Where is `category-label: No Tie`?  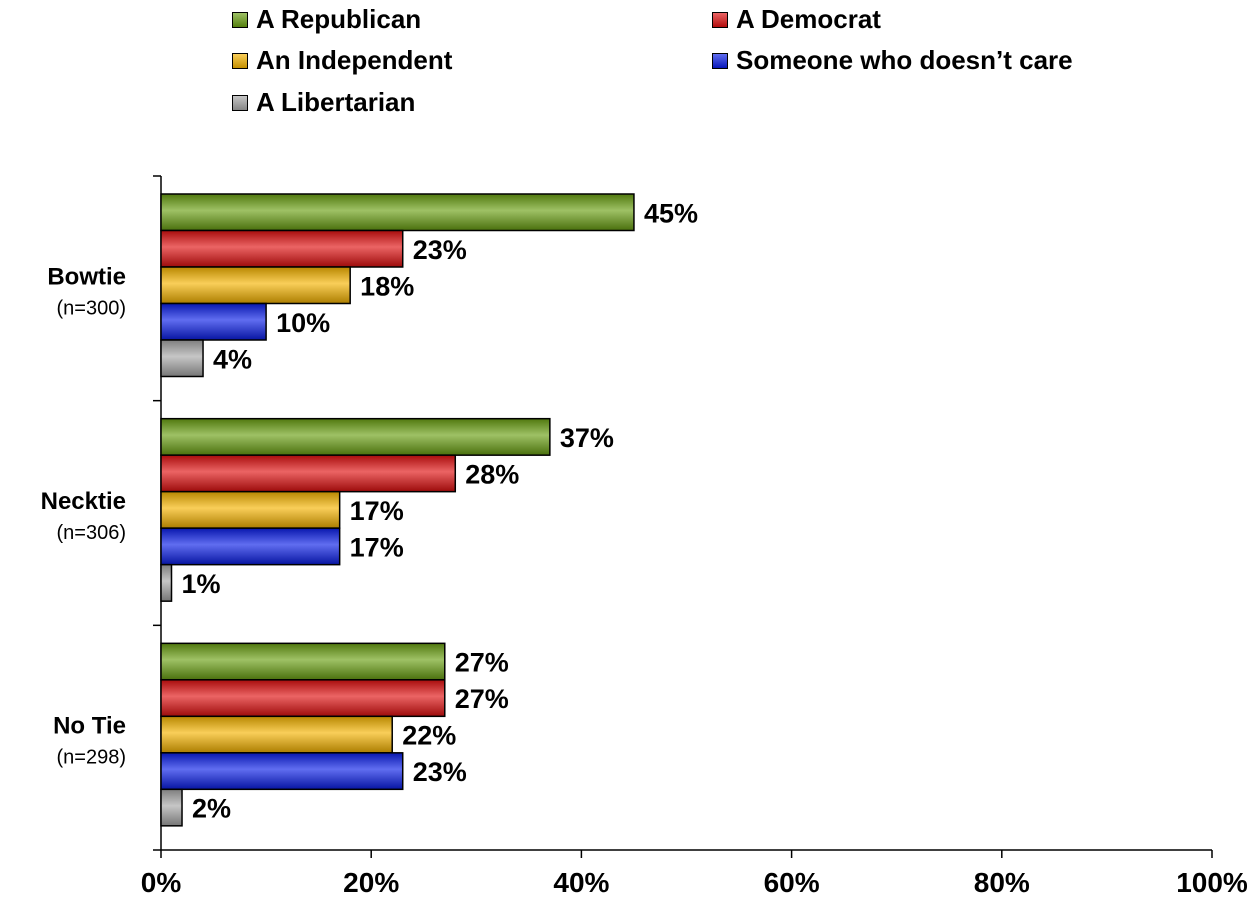
category-label: No Tie is located at coordinates (89, 726).